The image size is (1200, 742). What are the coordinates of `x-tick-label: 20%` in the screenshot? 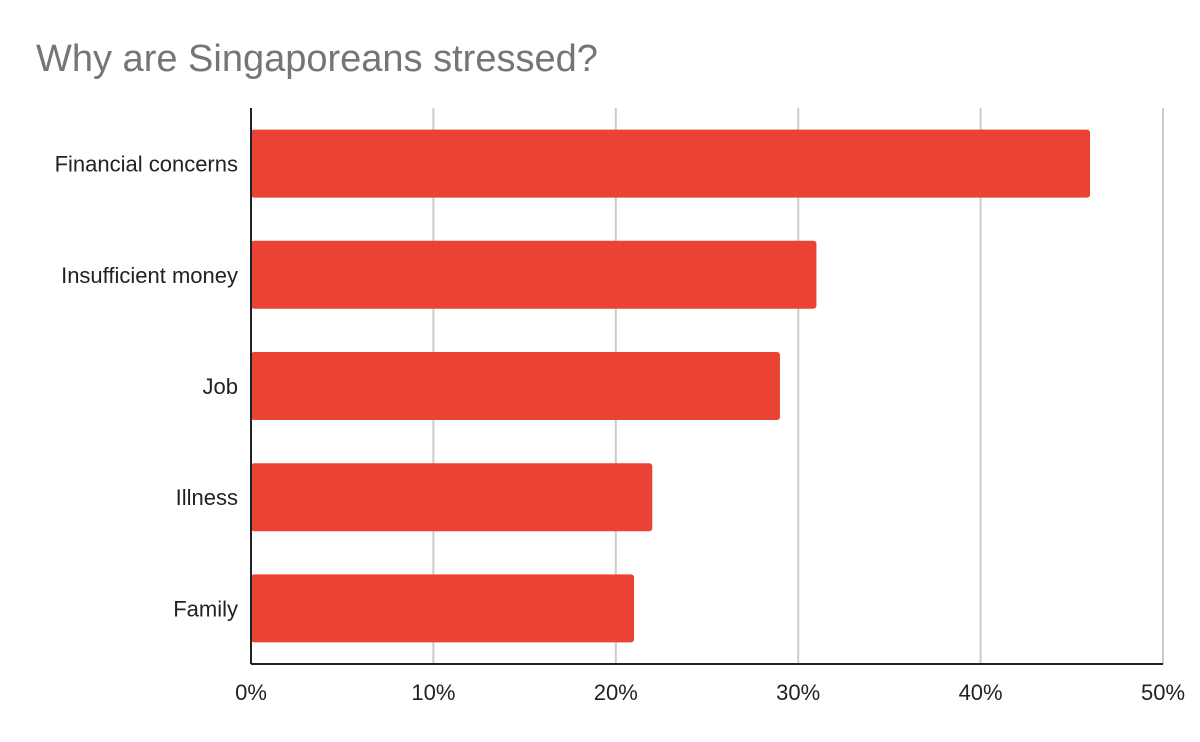 It's located at (616, 692).